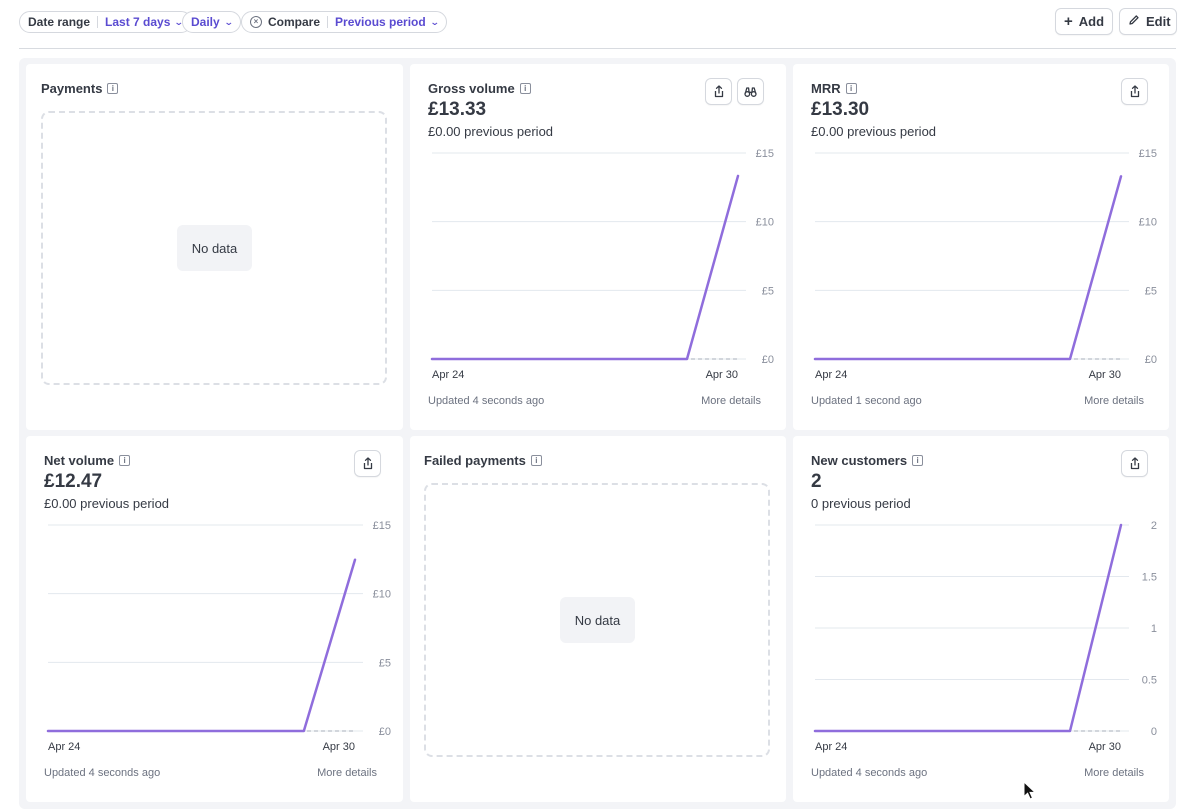 This screenshot has height=809, width=1200. What do you see at coordinates (866, 401) in the screenshot?
I see `updated-timestamp: Updated 1 second ago` at bounding box center [866, 401].